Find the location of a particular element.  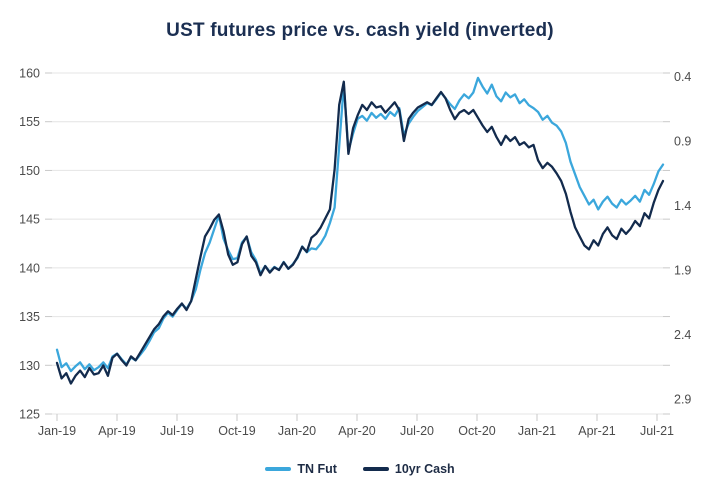

legend-label-tn-fut: TN Fut is located at coordinates (317, 469).